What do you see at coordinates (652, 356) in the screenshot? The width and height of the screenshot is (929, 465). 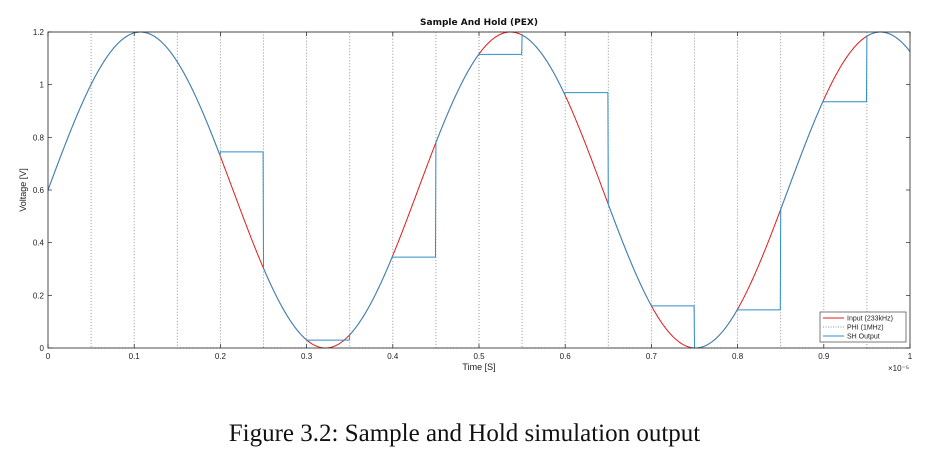 I see `x-tick-label: 0.7` at bounding box center [652, 356].